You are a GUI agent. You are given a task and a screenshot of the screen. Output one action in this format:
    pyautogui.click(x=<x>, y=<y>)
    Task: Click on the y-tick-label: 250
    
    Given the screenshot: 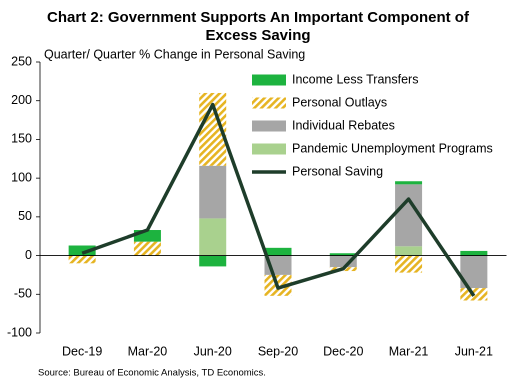 What is the action you would take?
    pyautogui.click(x=21, y=61)
    